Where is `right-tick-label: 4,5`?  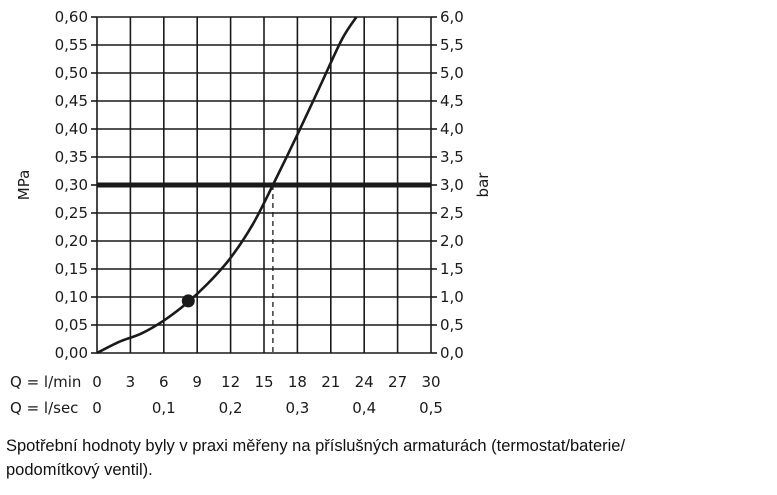
right-tick-label: 4,5 is located at coordinates (452, 101).